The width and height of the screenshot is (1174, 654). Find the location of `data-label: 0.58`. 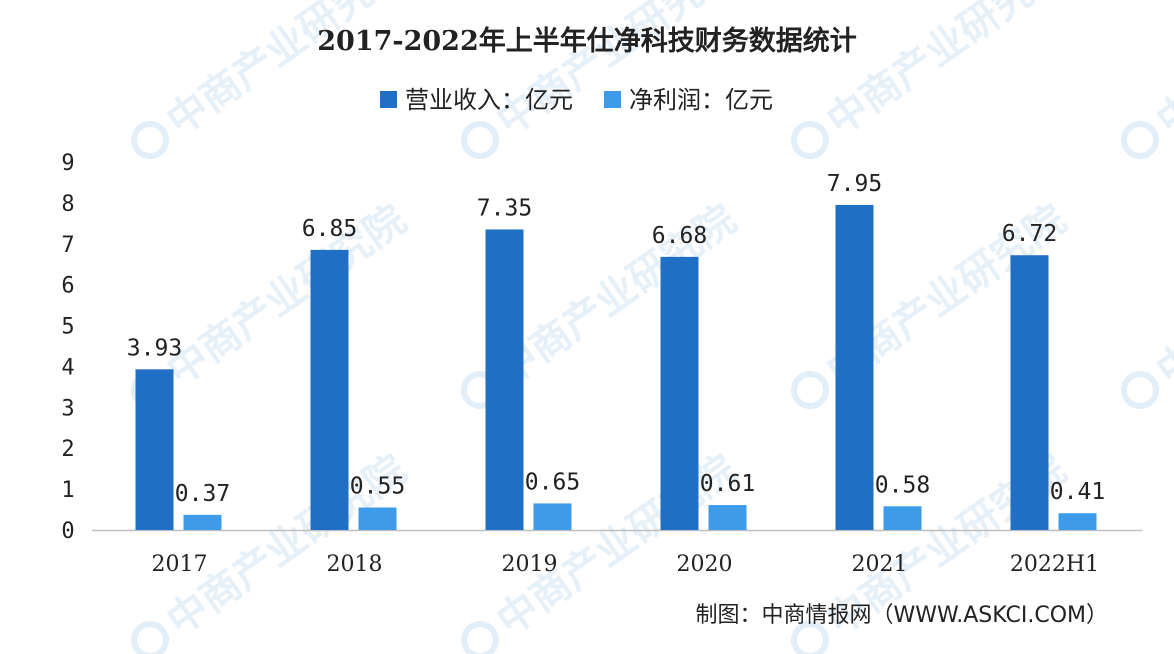

data-label: 0.58 is located at coordinates (902, 485).